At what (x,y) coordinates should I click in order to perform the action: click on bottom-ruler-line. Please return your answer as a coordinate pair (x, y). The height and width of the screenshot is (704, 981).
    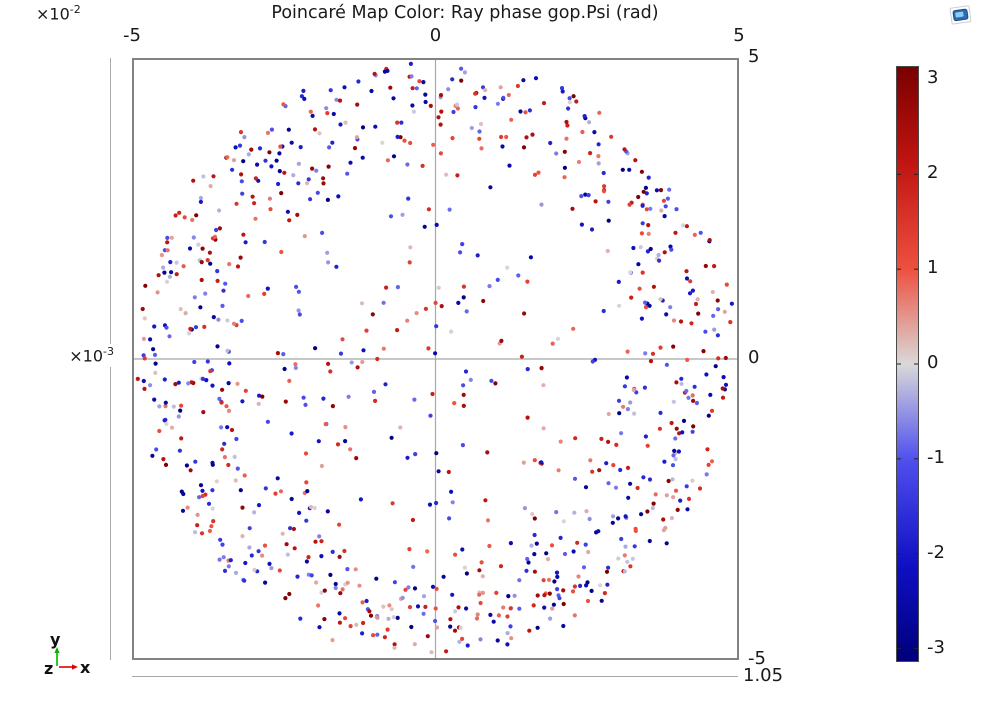
    Looking at the image, I should click on (435, 676).